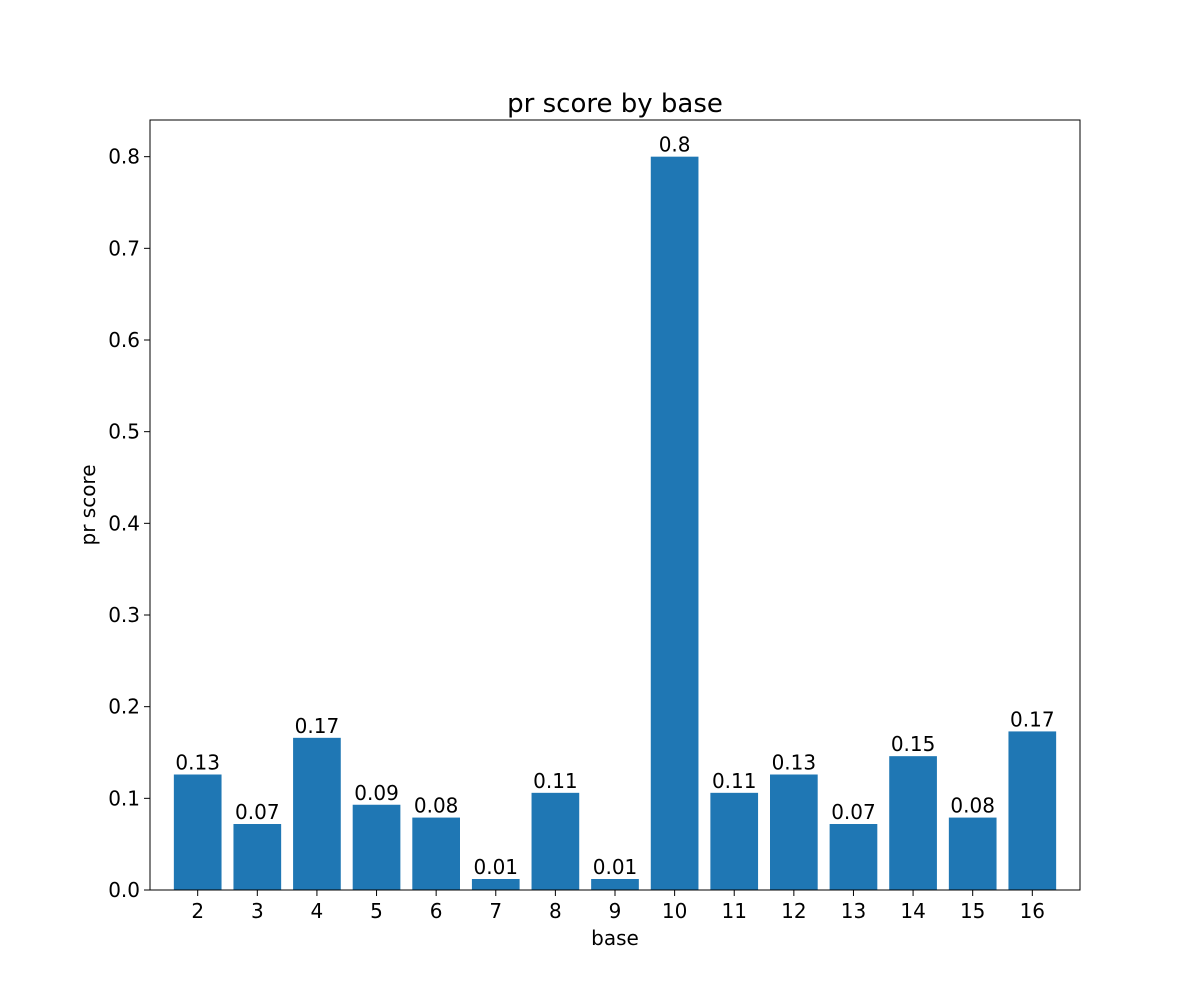 The image size is (1200, 1004). Describe the element at coordinates (124, 798) in the screenshot. I see `y-tick-label-0.1: 0.1` at that location.